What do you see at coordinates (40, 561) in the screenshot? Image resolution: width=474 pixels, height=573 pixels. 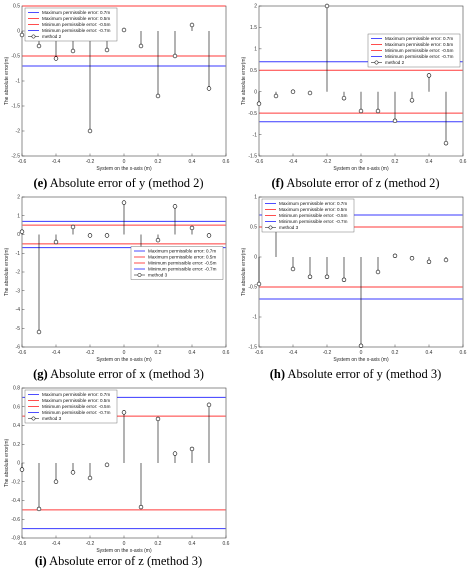 I see `caption-letter-i: (i)` at bounding box center [40, 561].